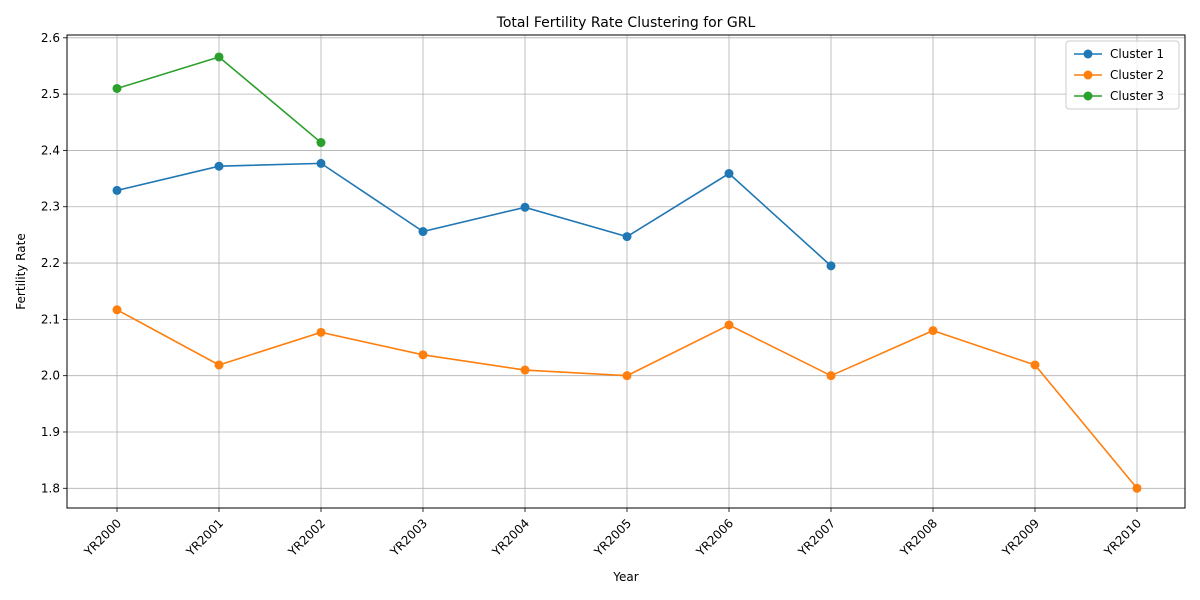 Image resolution: width=1200 pixels, height=600 pixels. What do you see at coordinates (50, 376) in the screenshot?
I see `y-tick-label: 2.0` at bounding box center [50, 376].